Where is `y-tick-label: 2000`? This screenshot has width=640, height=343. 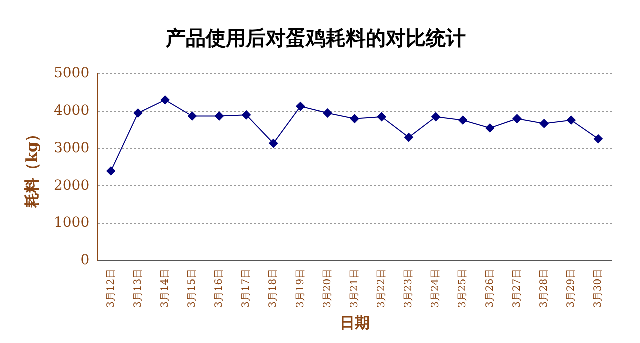 y-tick-label: 2000 is located at coordinates (72, 186).